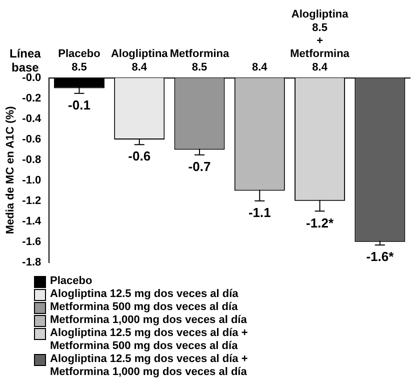 This screenshot has width=418, height=391. What do you see at coordinates (71, 281) in the screenshot?
I see `legend-label: Placebo` at bounding box center [71, 281].